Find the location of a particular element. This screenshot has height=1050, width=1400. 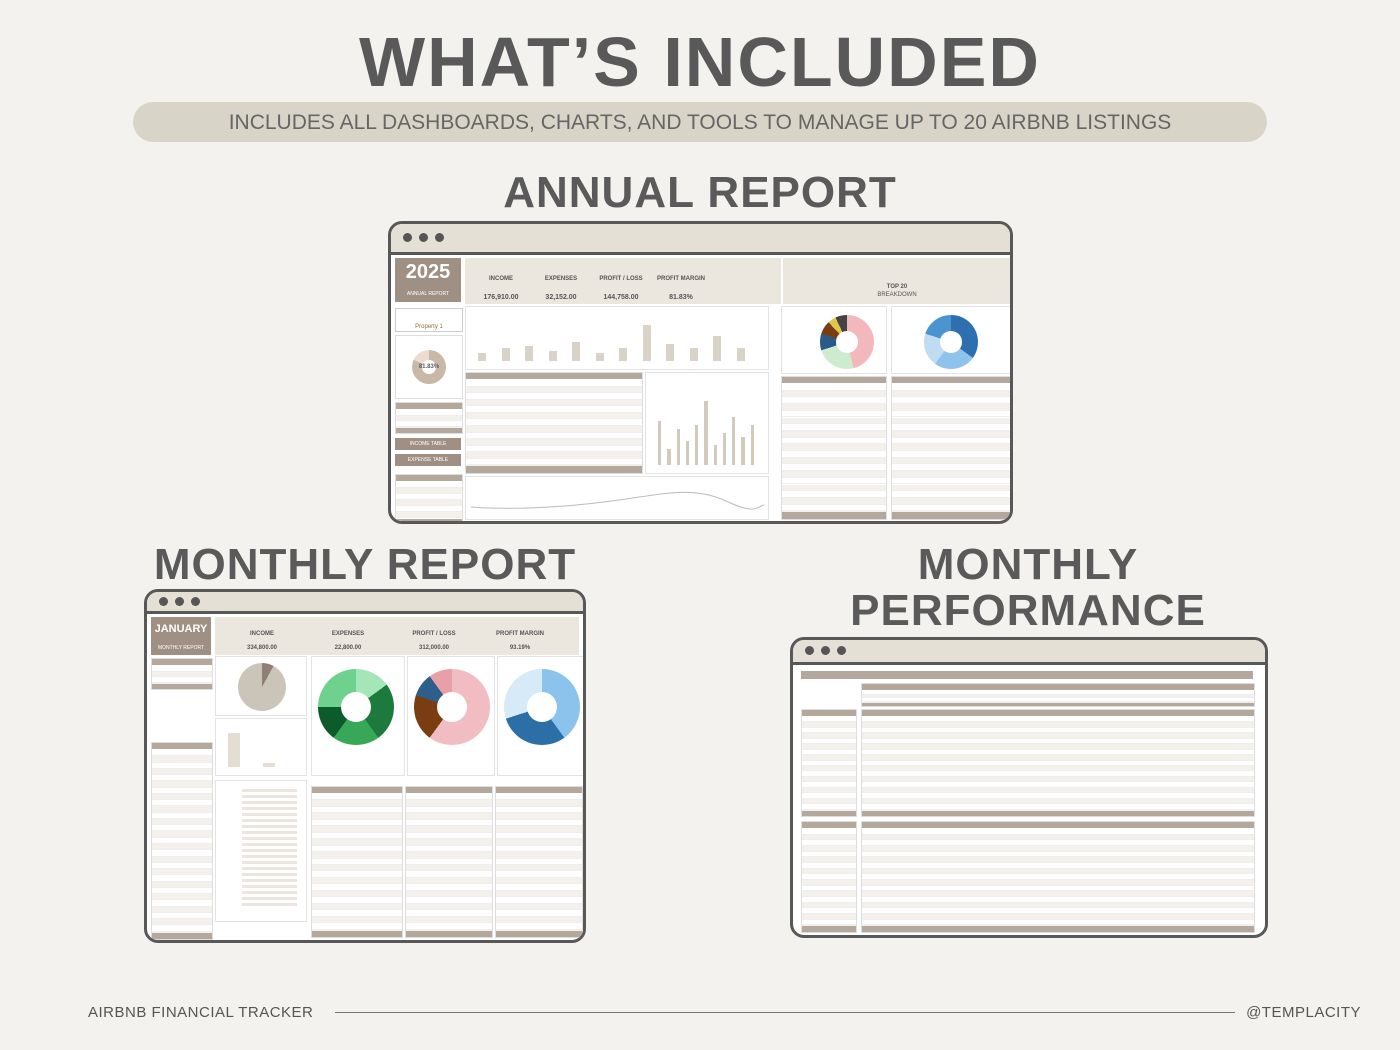

kpi-label: PROFIT MARGIN is located at coordinates (520, 634).